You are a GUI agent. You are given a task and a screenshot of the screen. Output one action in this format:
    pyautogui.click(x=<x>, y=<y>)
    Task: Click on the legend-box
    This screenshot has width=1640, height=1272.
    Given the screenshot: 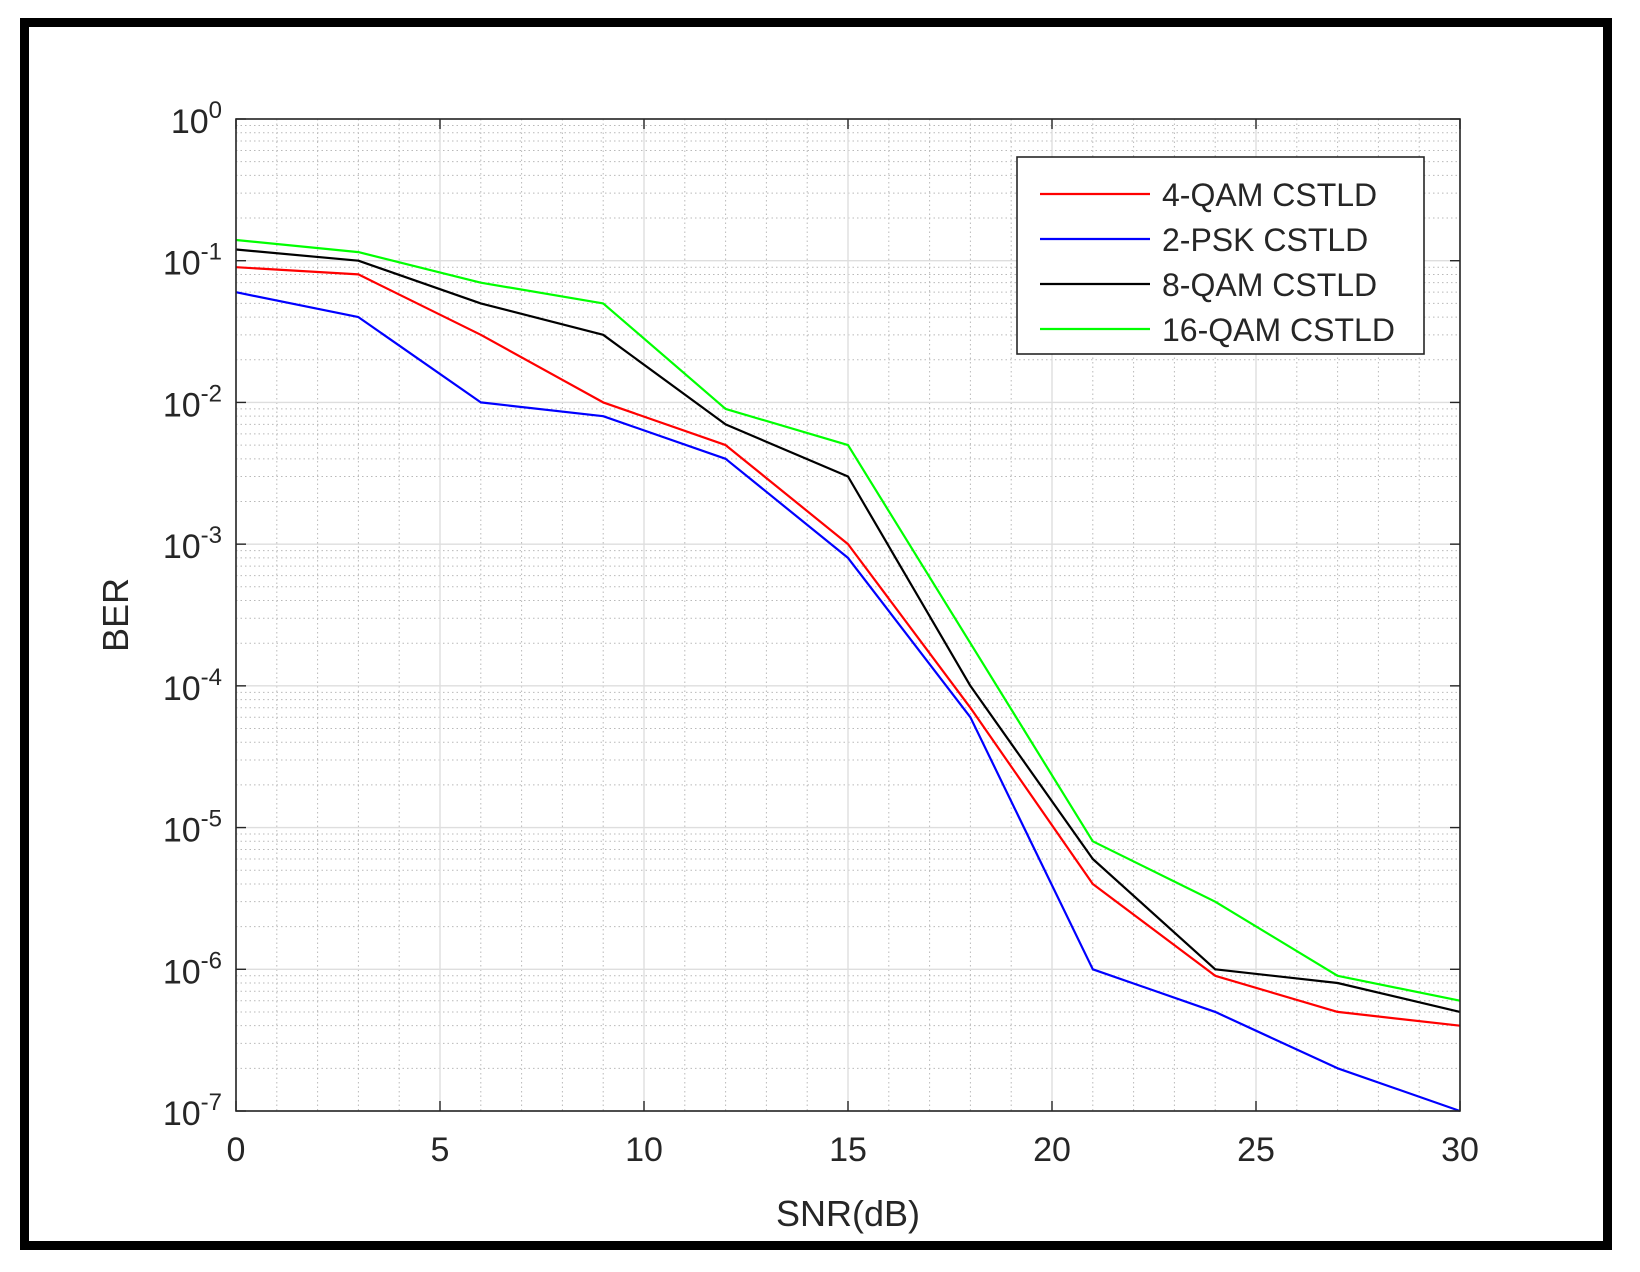 What is the action you would take?
    pyautogui.click(x=1220, y=255)
    